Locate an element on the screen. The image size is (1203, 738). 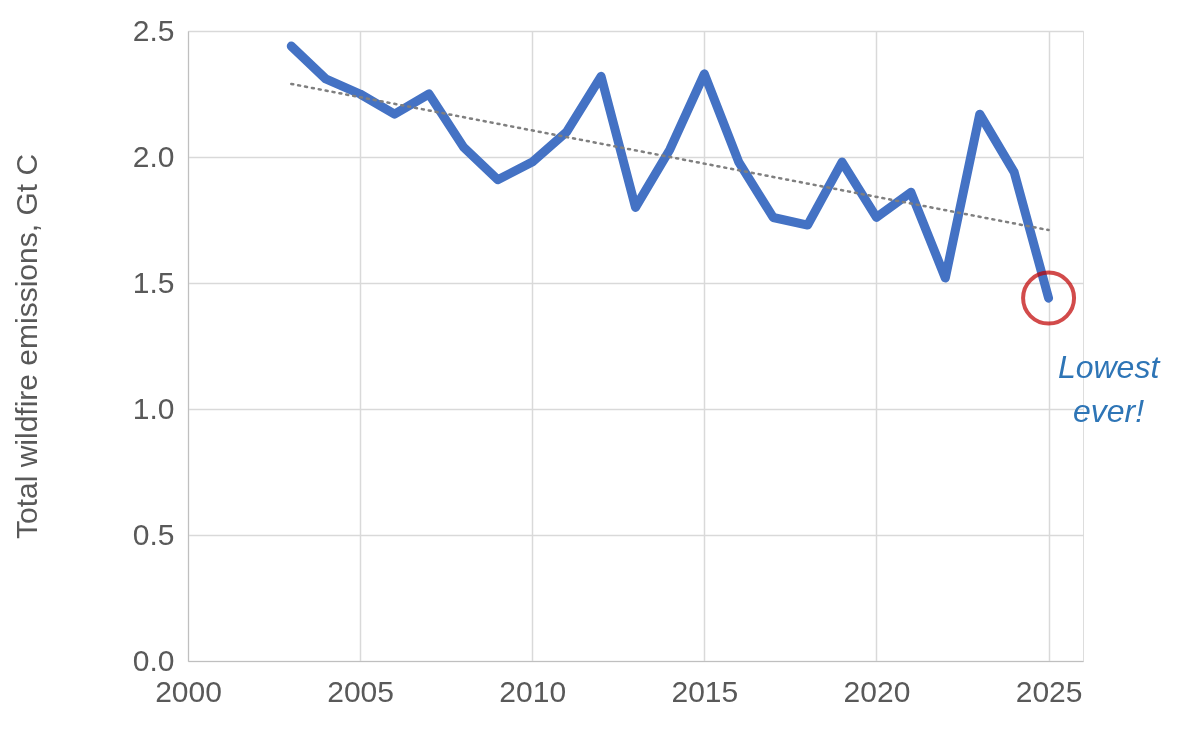
x-tick-label: 2005 is located at coordinates (360, 691).